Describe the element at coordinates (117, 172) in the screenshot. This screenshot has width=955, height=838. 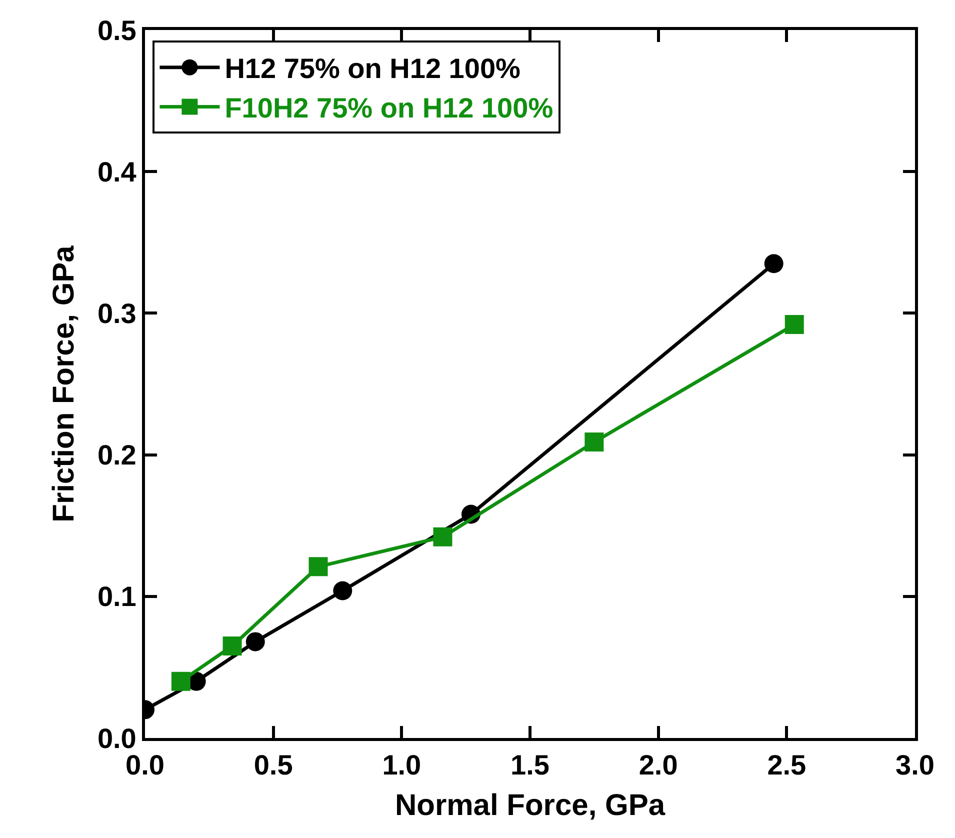
I see `y-tick-label: 0.4` at that location.